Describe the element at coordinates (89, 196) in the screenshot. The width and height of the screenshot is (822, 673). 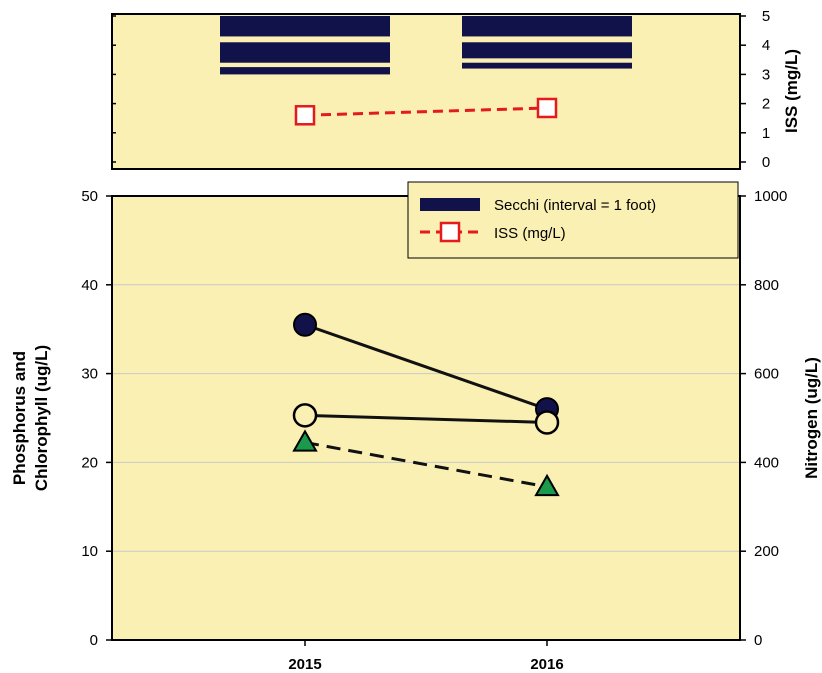
I see `left-tick-label: 50` at that location.